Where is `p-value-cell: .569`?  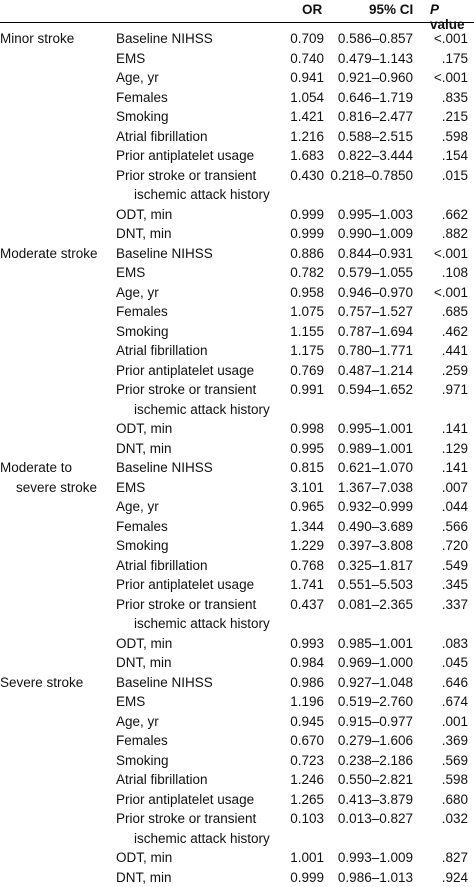 p-value-cell: .569 is located at coordinates (455, 761).